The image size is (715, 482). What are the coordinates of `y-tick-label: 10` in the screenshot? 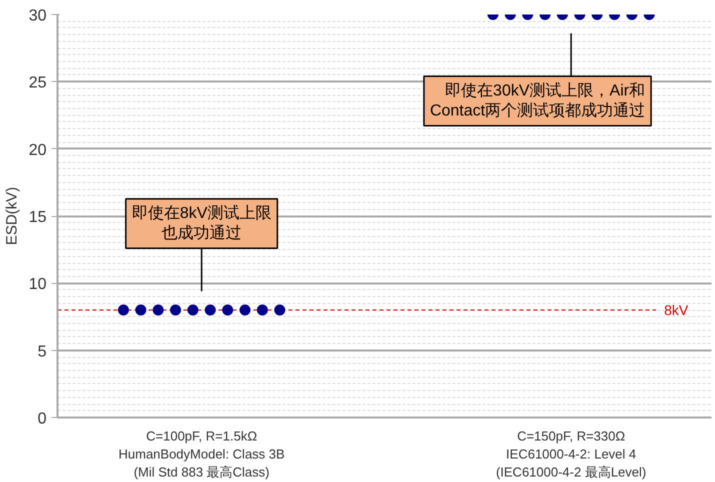 It's located at (37, 285).